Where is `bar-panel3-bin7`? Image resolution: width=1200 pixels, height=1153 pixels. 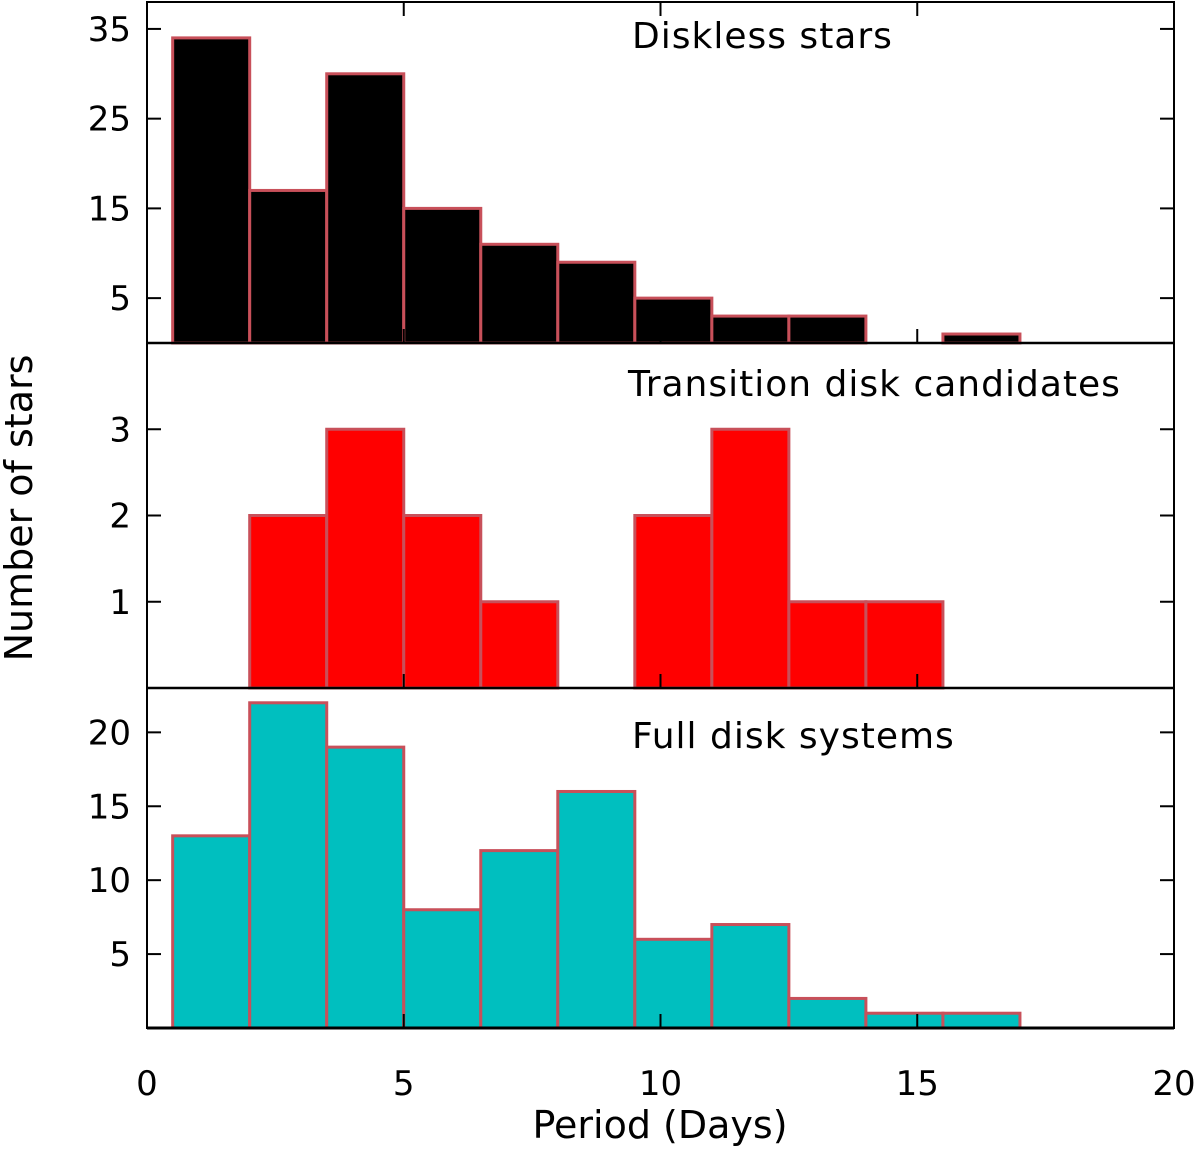
bar-panel3-bin7 is located at coordinates (673, 983).